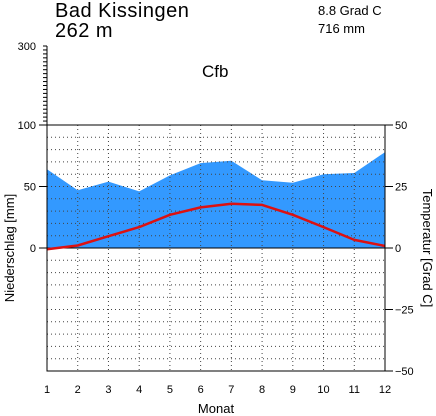 The image size is (436, 416). What do you see at coordinates (47, 390) in the screenshot?
I see `x-axis-tick-label: 1` at bounding box center [47, 390].